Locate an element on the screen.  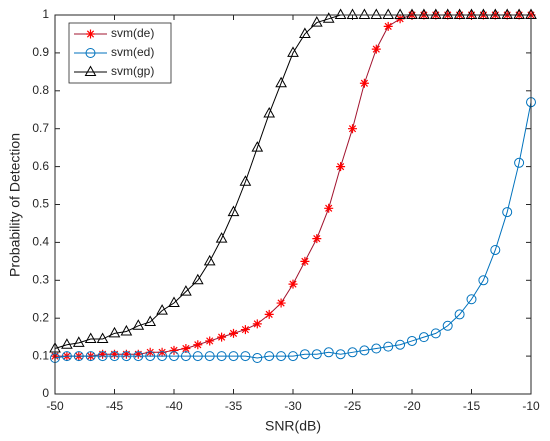
y-tick-label: 0.8 is located at coordinates (40, 90).